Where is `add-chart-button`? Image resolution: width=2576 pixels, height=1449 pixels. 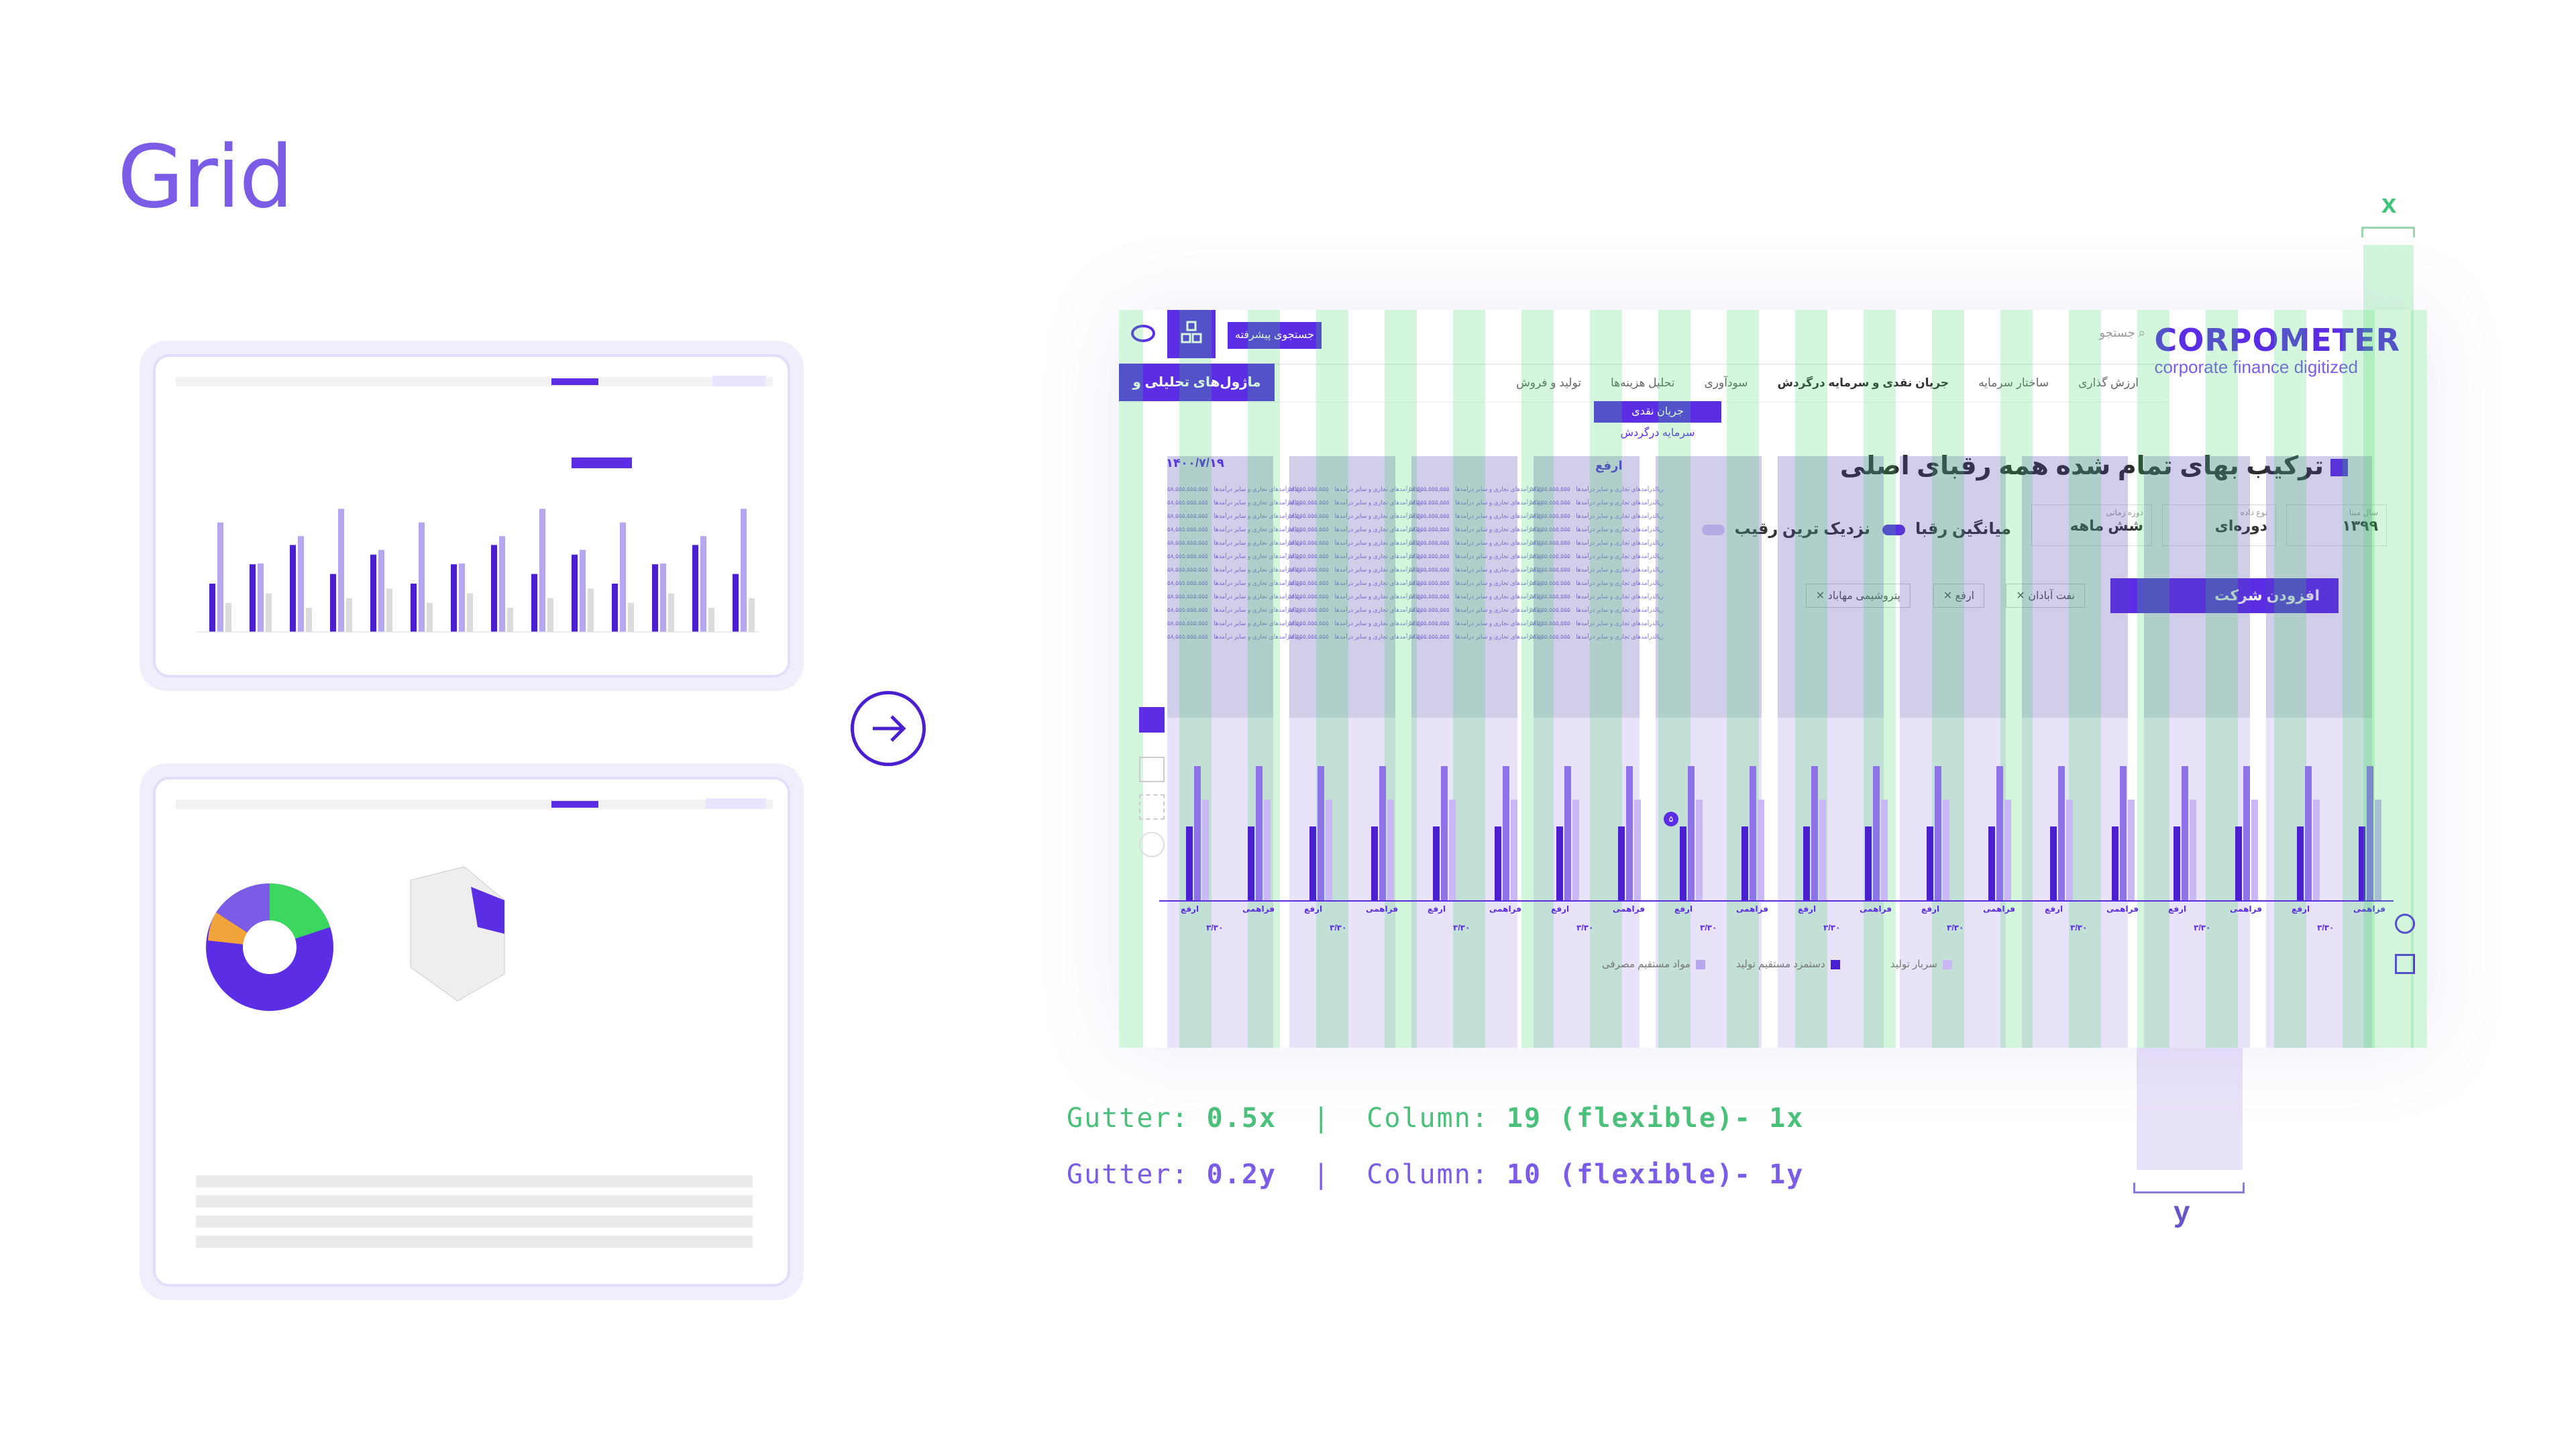
add-chart-button is located at coordinates (1152, 720).